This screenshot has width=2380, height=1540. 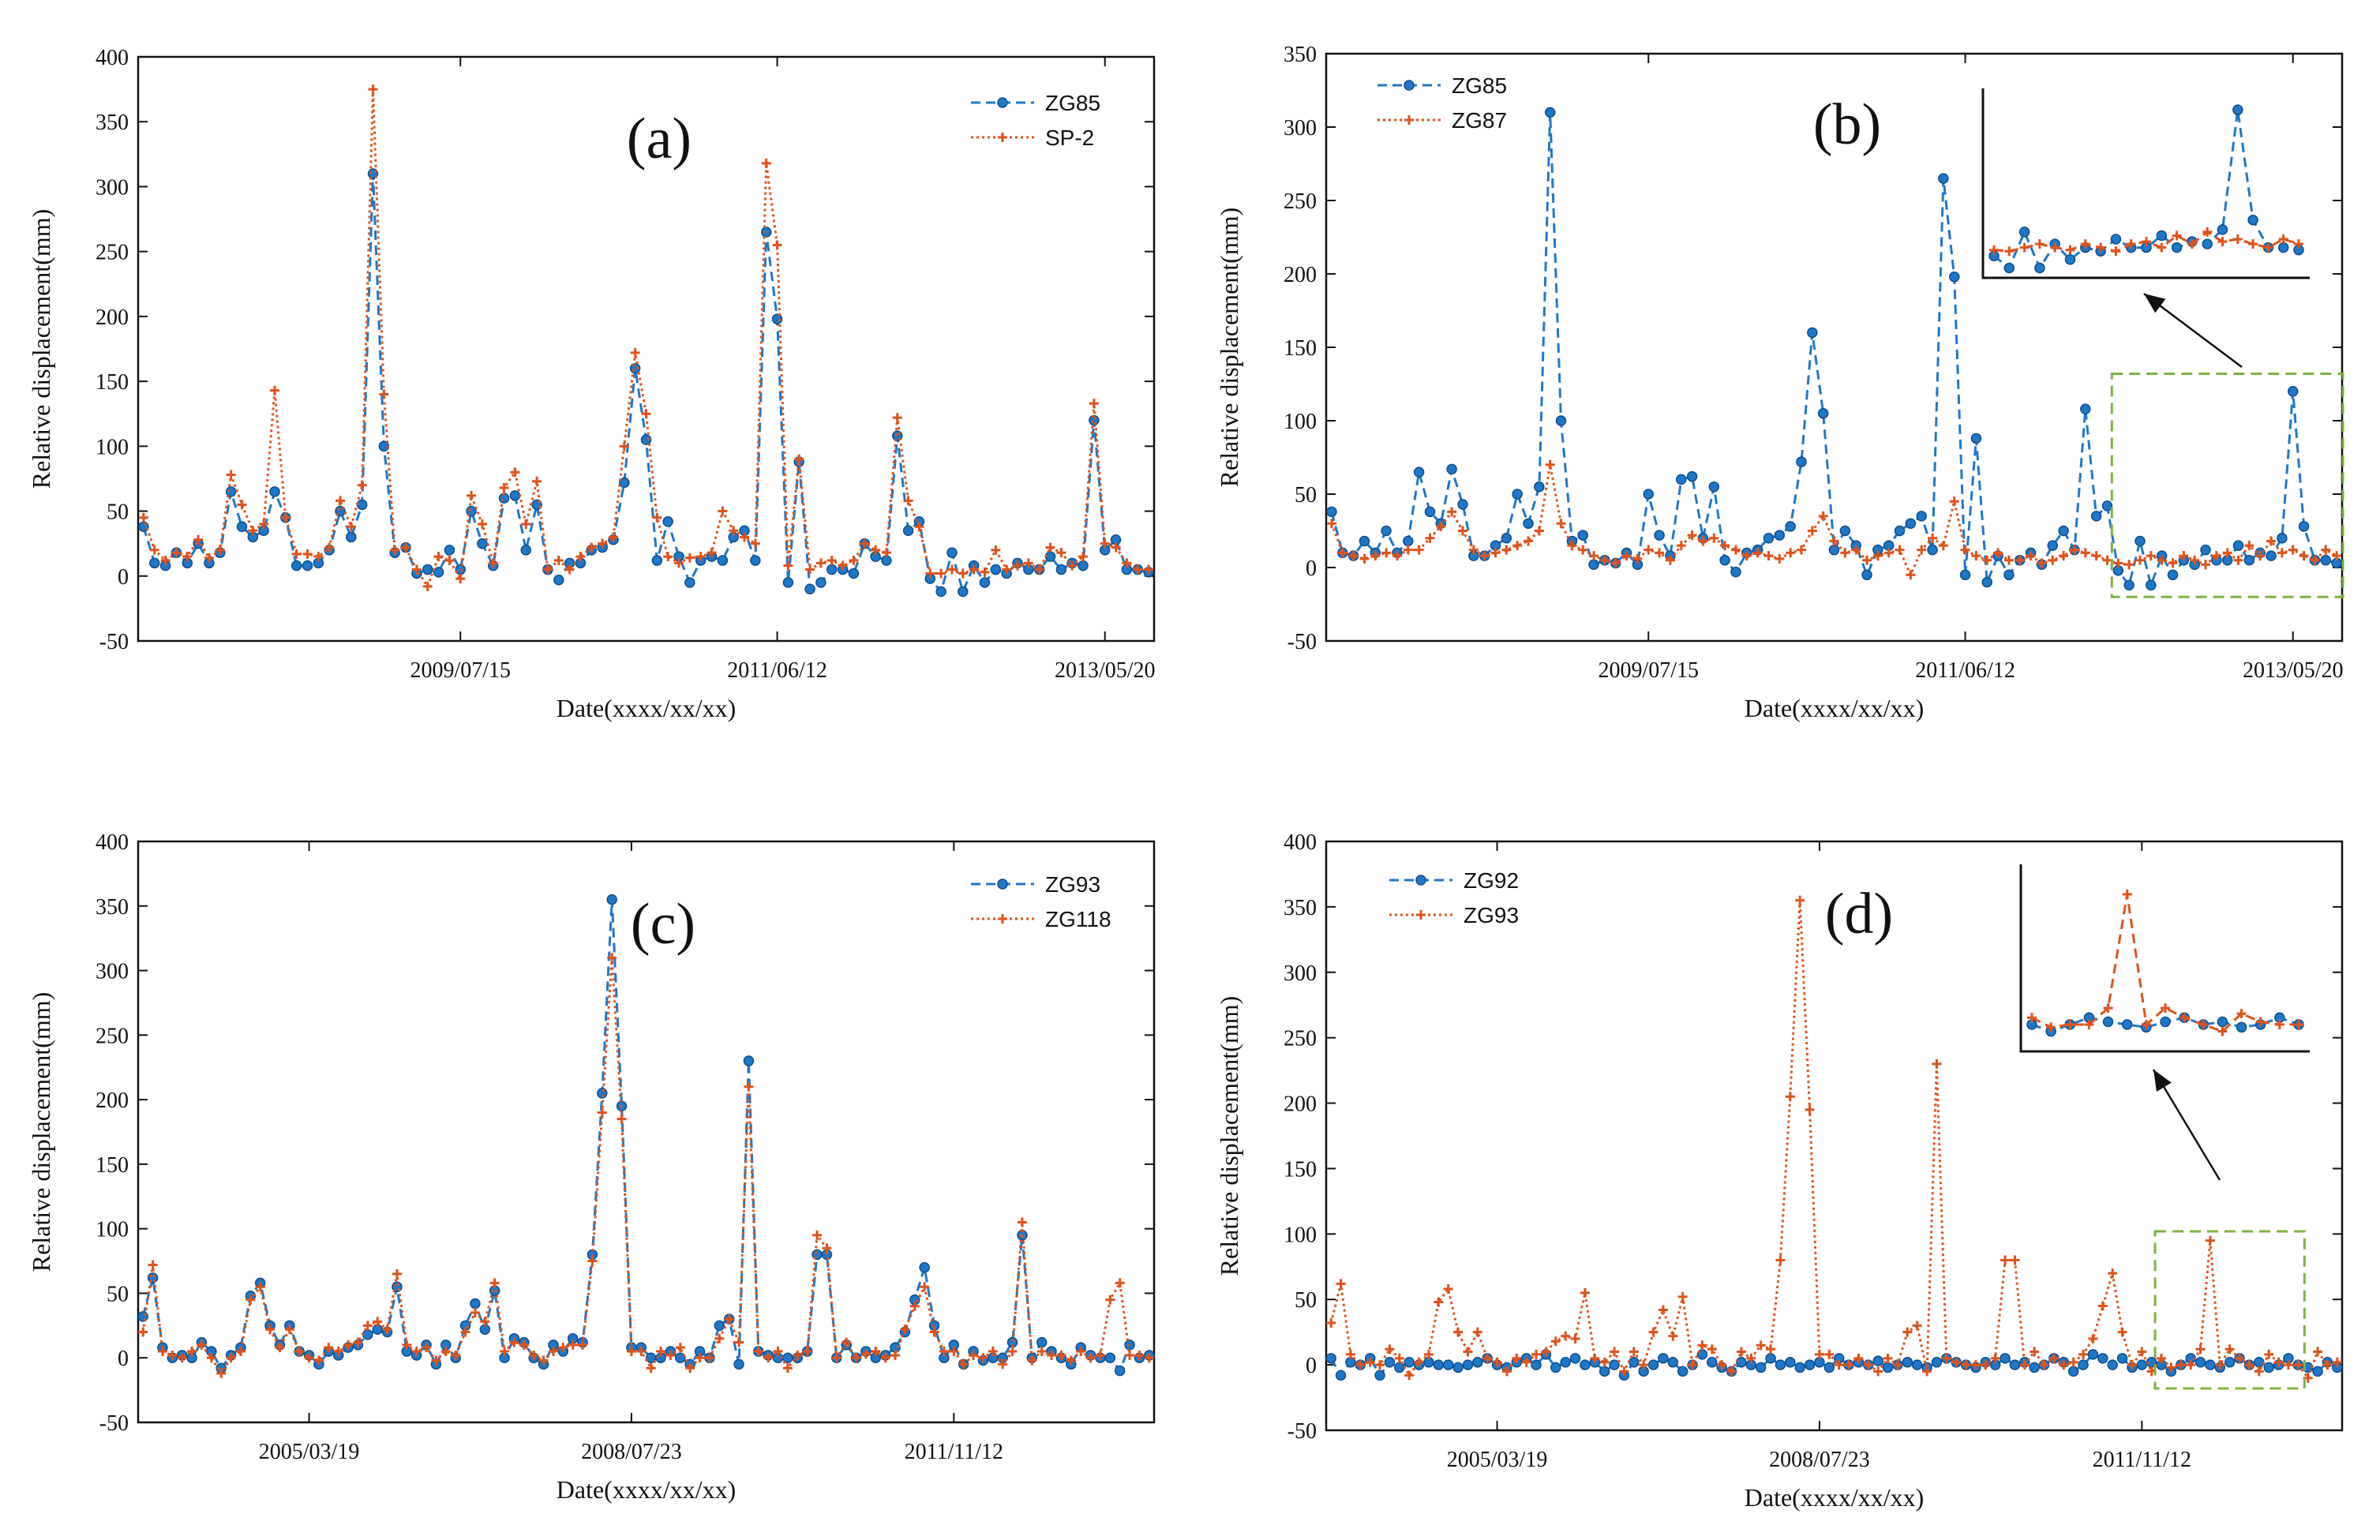 What do you see at coordinates (2186, 1125) in the screenshot?
I see `zoom-arrow` at bounding box center [2186, 1125].